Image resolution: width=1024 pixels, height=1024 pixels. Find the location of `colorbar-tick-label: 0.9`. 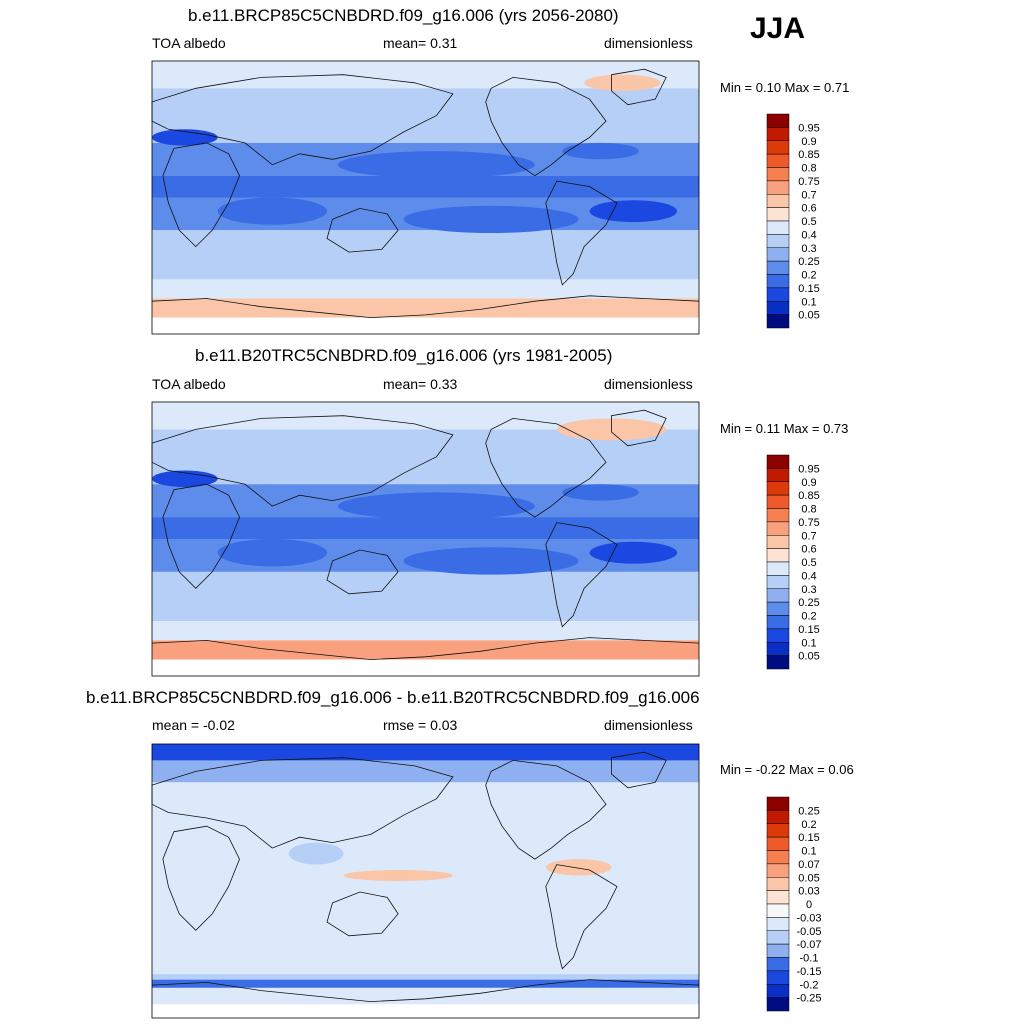

colorbar-tick-label: 0.9 is located at coordinates (808, 483).